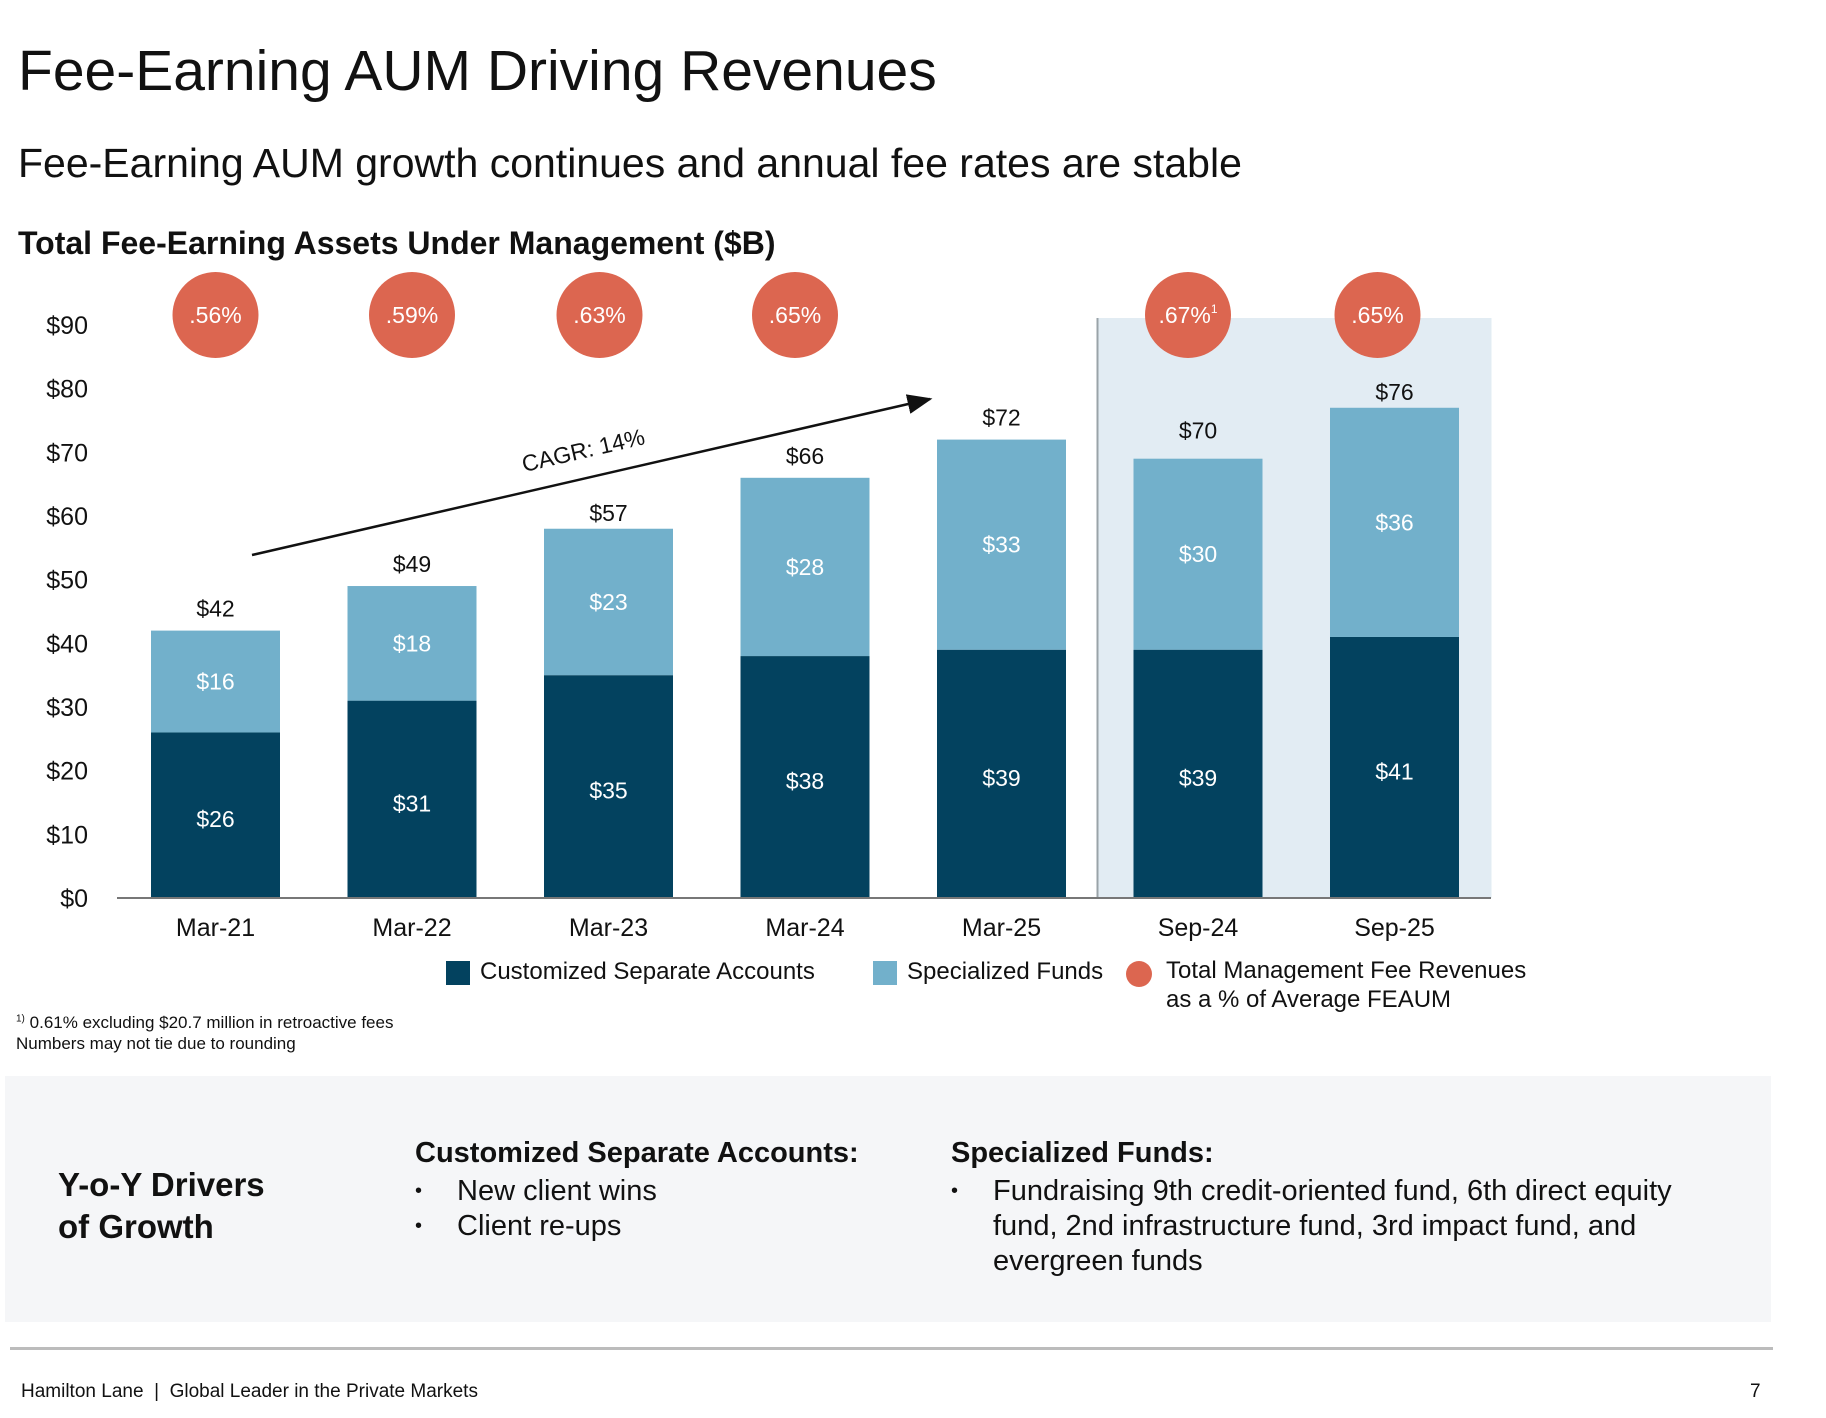 This screenshot has width=1826, height=1418. I want to click on y-tick-label: $60, so click(67, 517).